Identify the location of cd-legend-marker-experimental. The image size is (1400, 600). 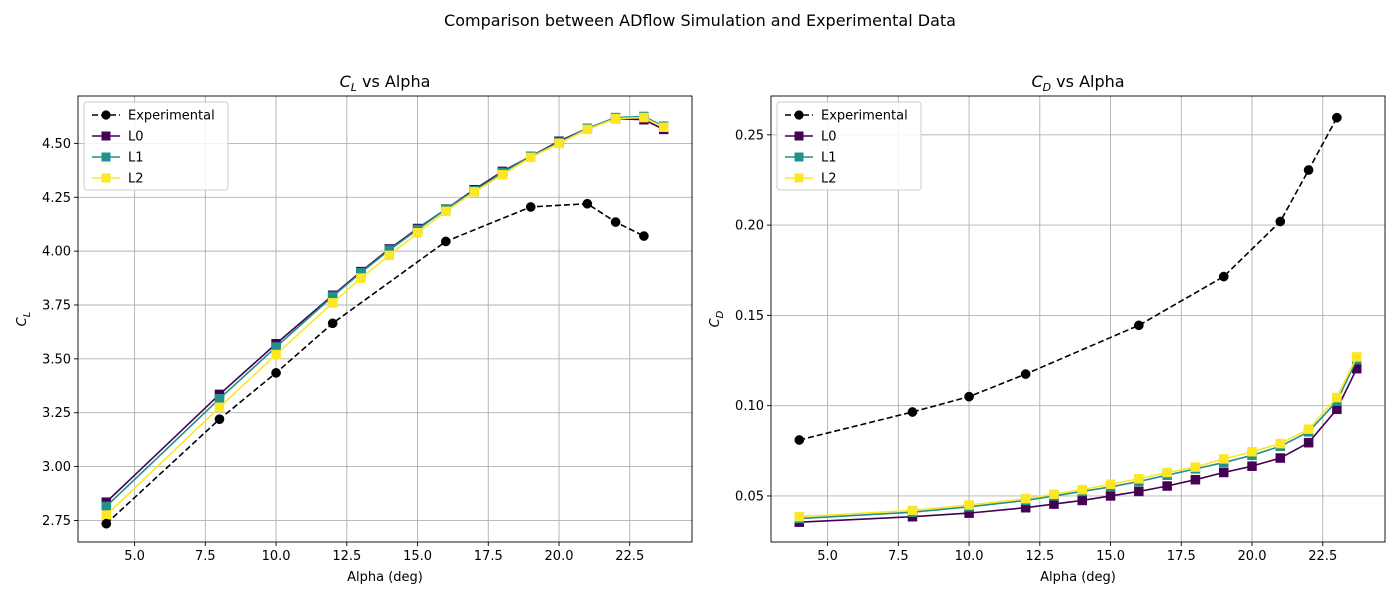
(799, 115).